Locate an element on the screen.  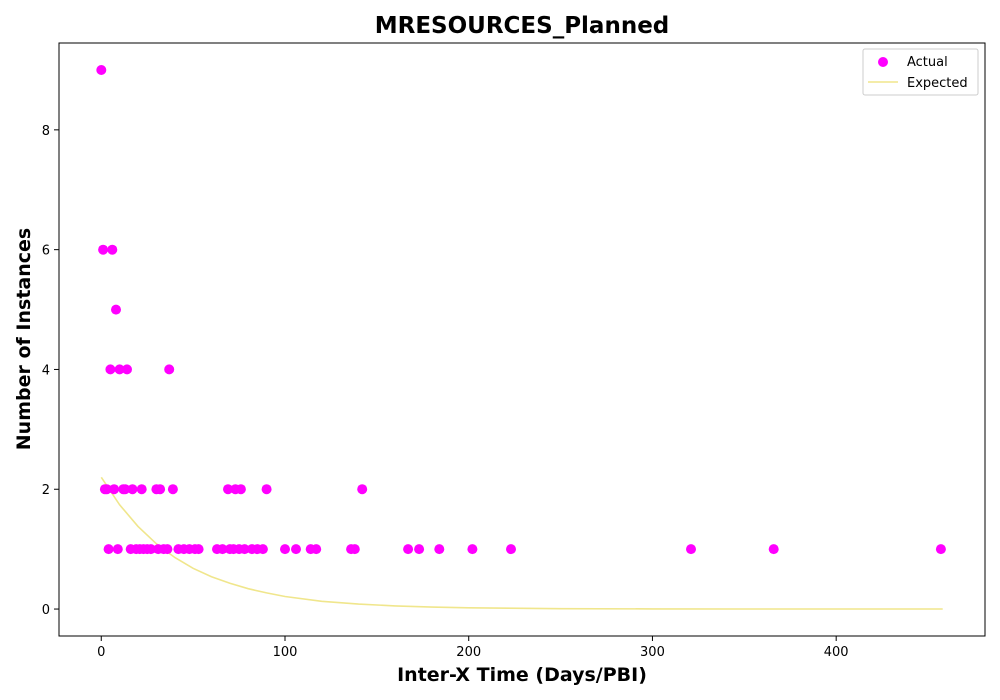
y-tick-label: 8 is located at coordinates (46, 131).